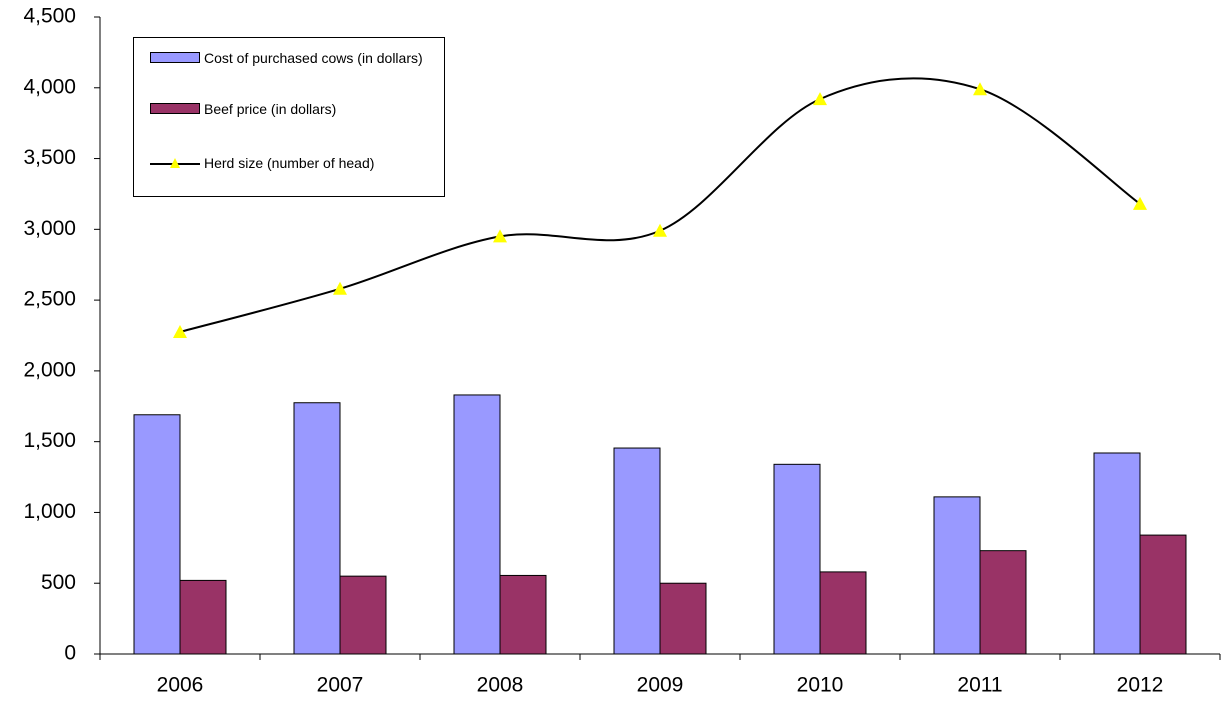 This screenshot has width=1225, height=702. What do you see at coordinates (49, 440) in the screenshot?
I see `y-tick-label: 1,500` at bounding box center [49, 440].